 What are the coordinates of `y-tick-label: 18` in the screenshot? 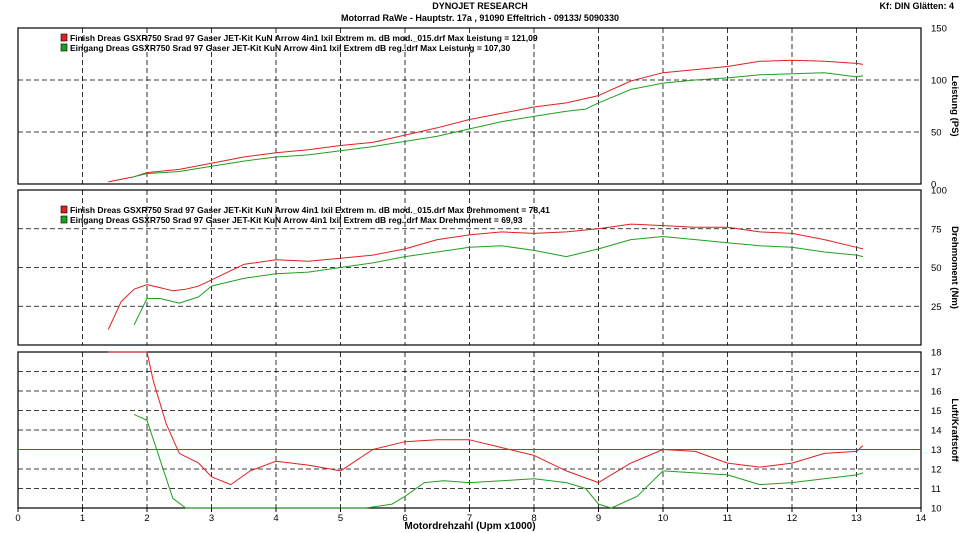 It's located at (936, 353).